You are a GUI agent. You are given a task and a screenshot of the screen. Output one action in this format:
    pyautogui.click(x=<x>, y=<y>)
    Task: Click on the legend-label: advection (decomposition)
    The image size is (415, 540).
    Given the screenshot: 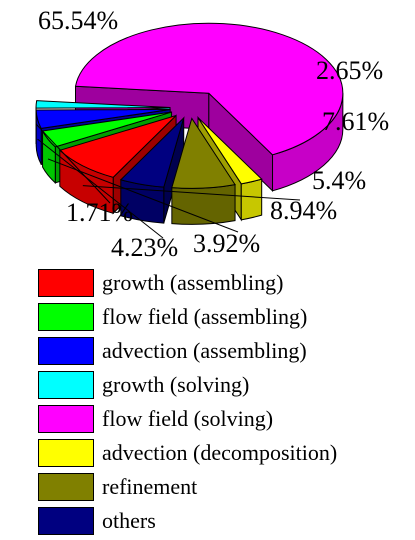 What is the action you would take?
    pyautogui.click(x=220, y=452)
    